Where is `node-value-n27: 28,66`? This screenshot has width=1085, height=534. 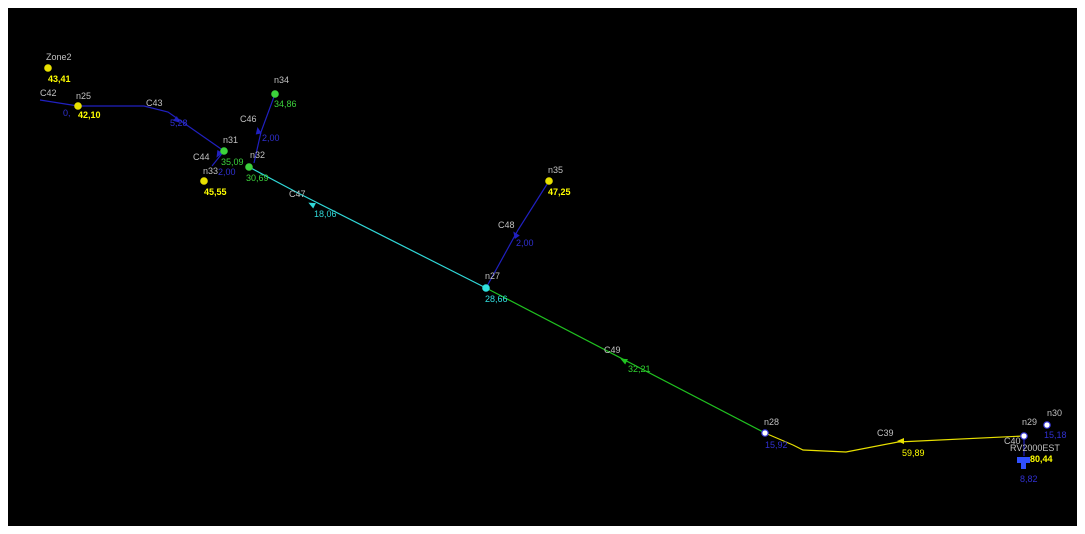 node-value-n27: 28,66 is located at coordinates (496, 299).